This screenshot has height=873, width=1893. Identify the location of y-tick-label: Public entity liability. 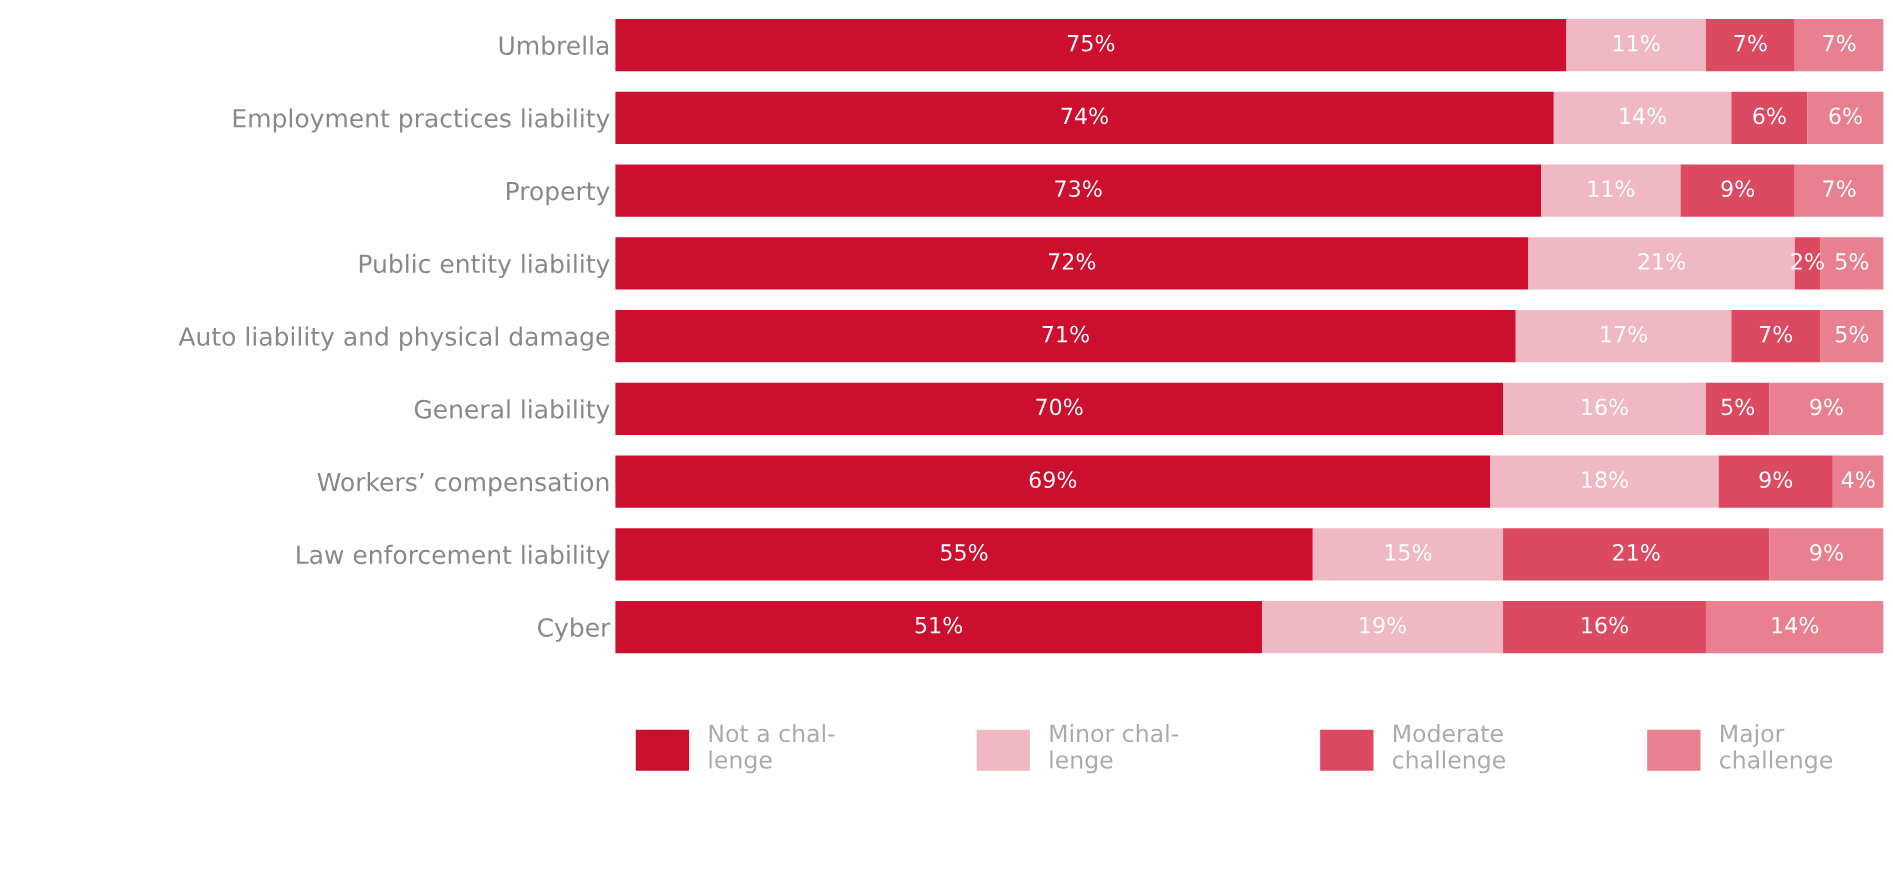
(484, 266).